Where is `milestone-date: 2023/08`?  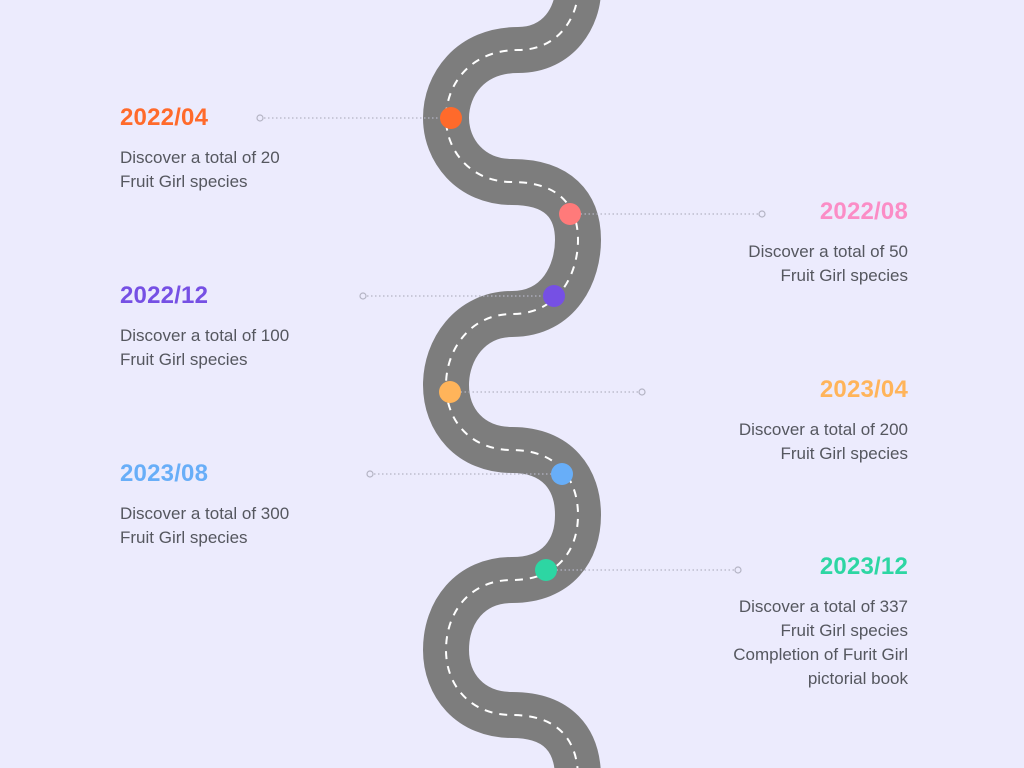
milestone-date: 2023/08 is located at coordinates (164, 473).